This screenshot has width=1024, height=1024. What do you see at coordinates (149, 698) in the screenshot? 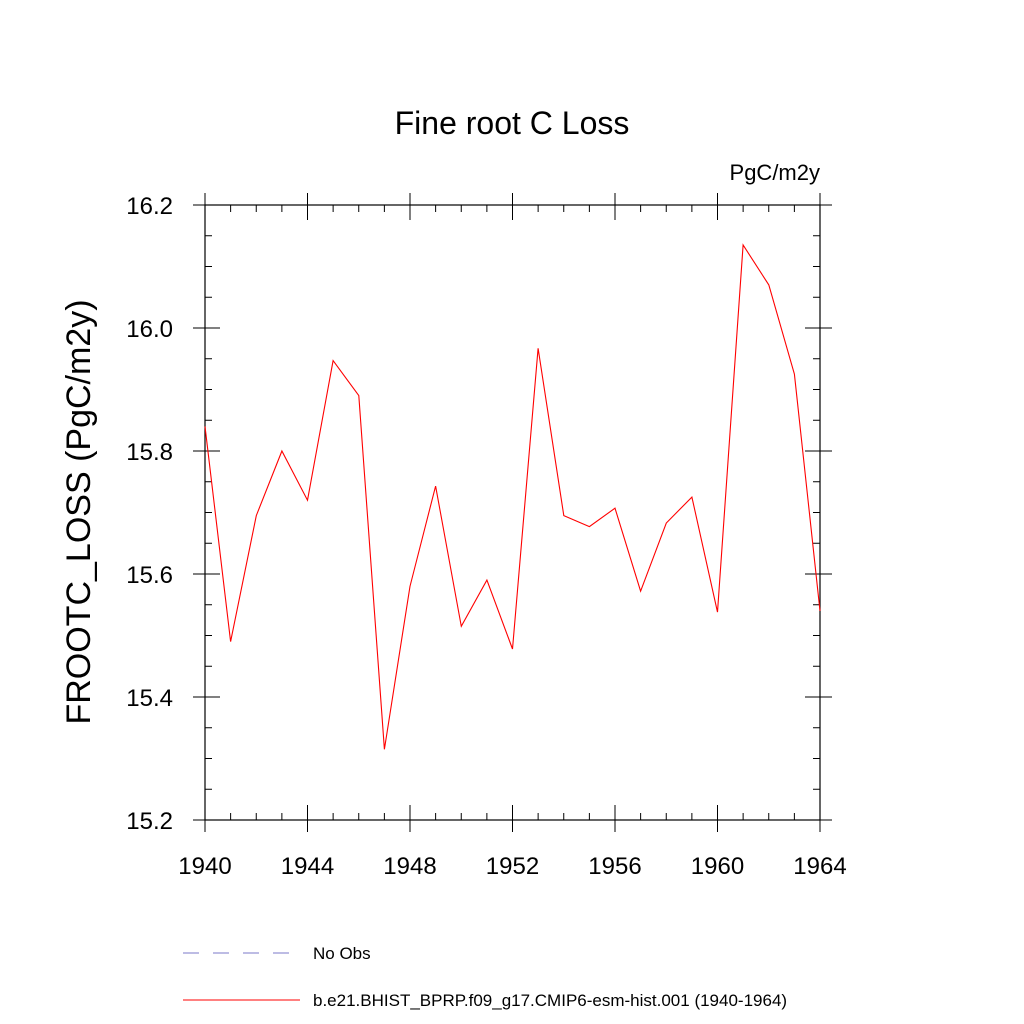
I see `y-tick-label: 15.4` at bounding box center [149, 698].